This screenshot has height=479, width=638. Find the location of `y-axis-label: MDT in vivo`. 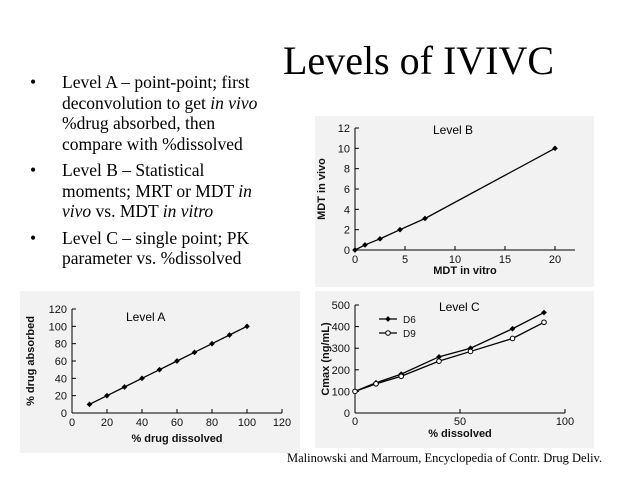

y-axis-label: MDT in vivo is located at coordinates (322, 189).